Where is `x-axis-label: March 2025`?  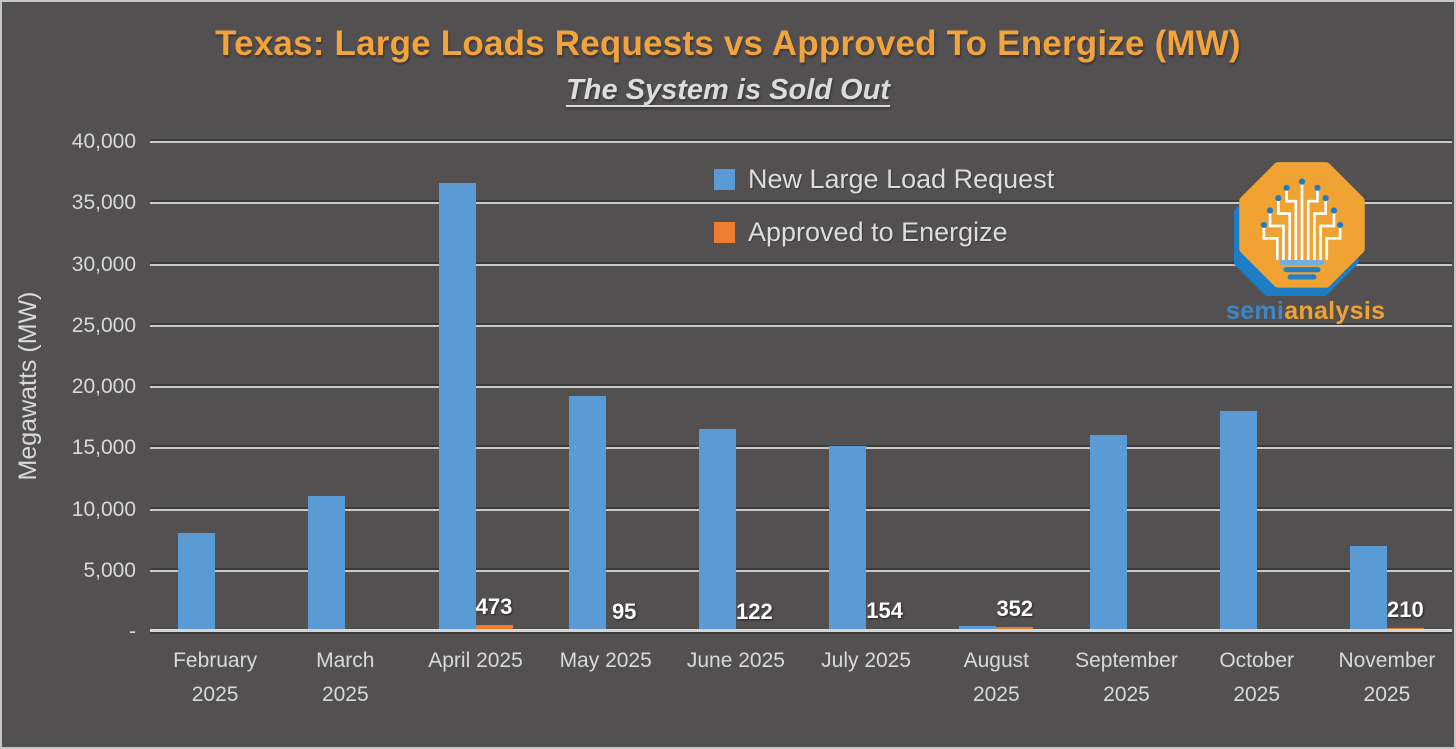 x-axis-label: March 2025 is located at coordinates (345, 678).